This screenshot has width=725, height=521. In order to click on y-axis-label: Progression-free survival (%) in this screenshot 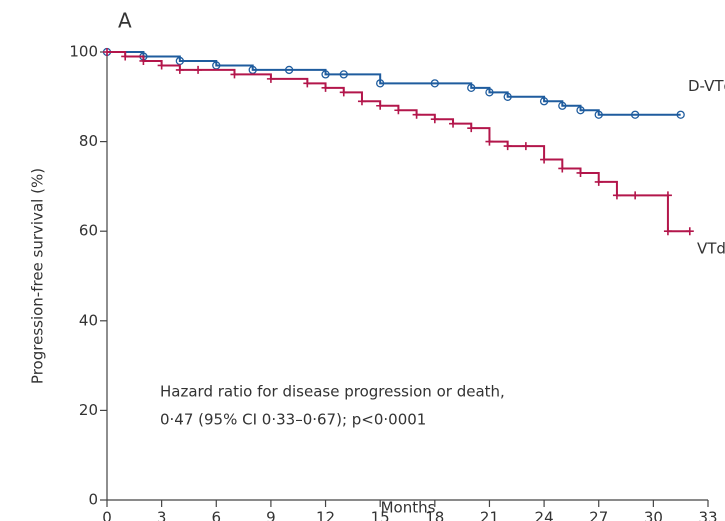, I will do `click(38, 276)`.